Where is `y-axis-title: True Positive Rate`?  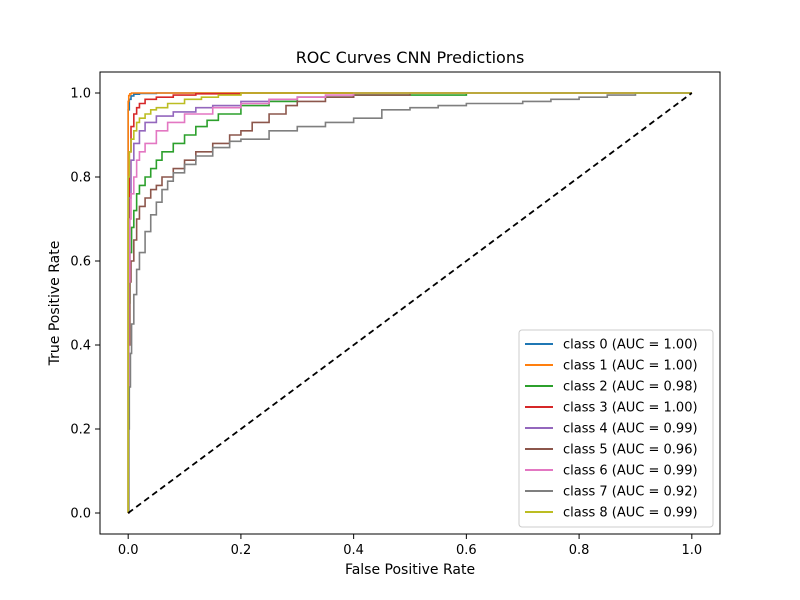 y-axis-title: True Positive Rate is located at coordinates (55, 304).